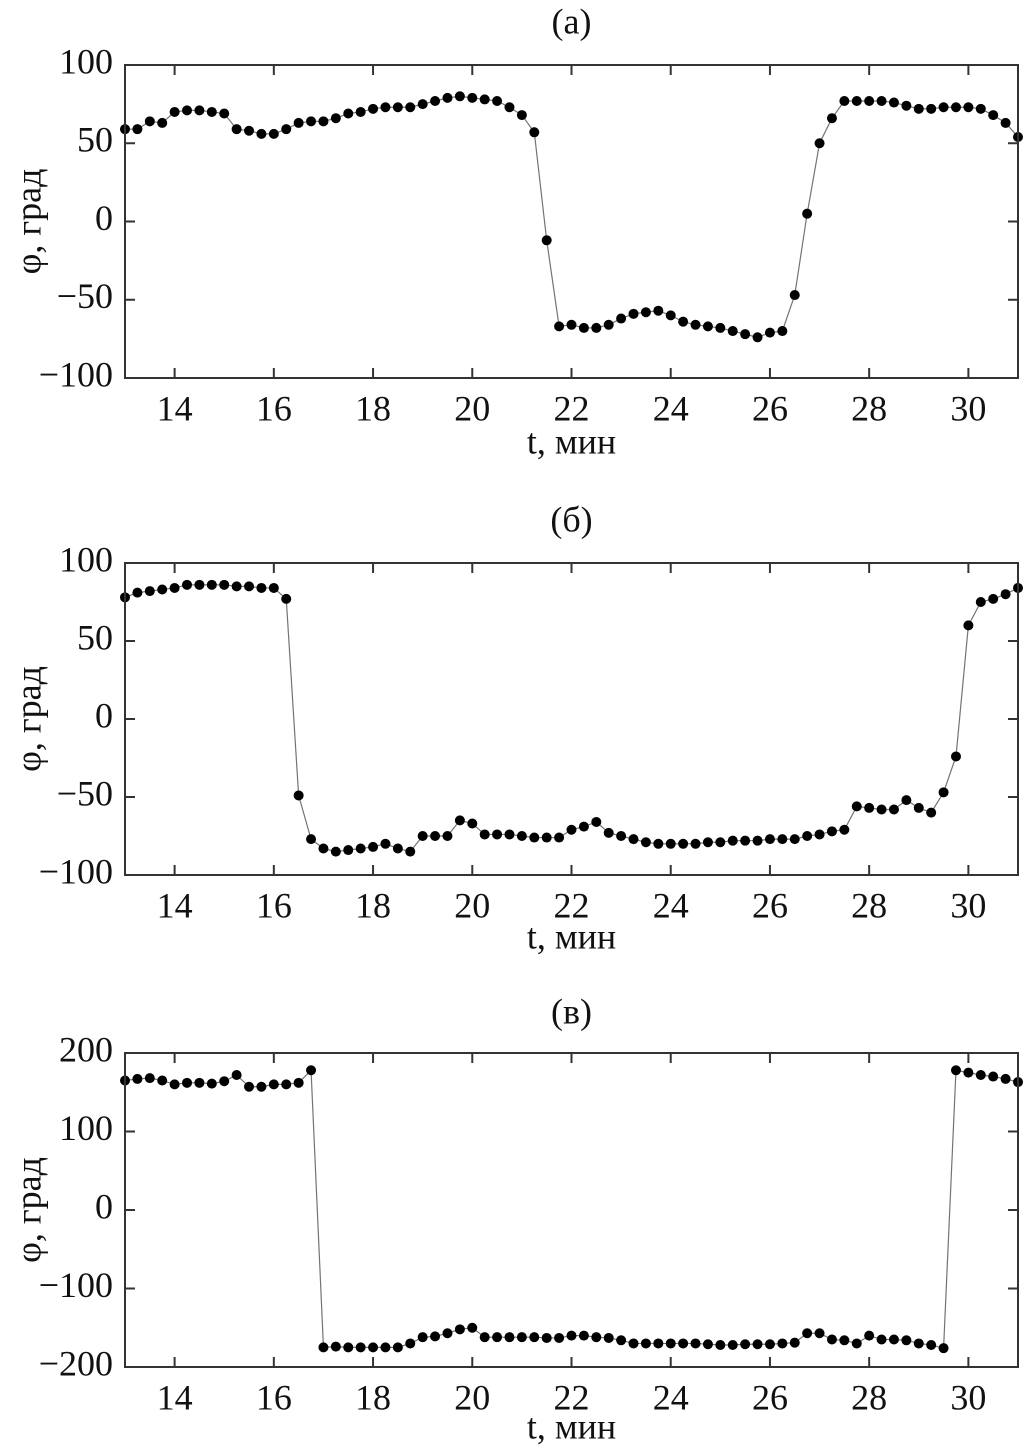 This screenshot has height=1451, width=1026. I want to click on subplot-title: (в), so click(571, 1011).